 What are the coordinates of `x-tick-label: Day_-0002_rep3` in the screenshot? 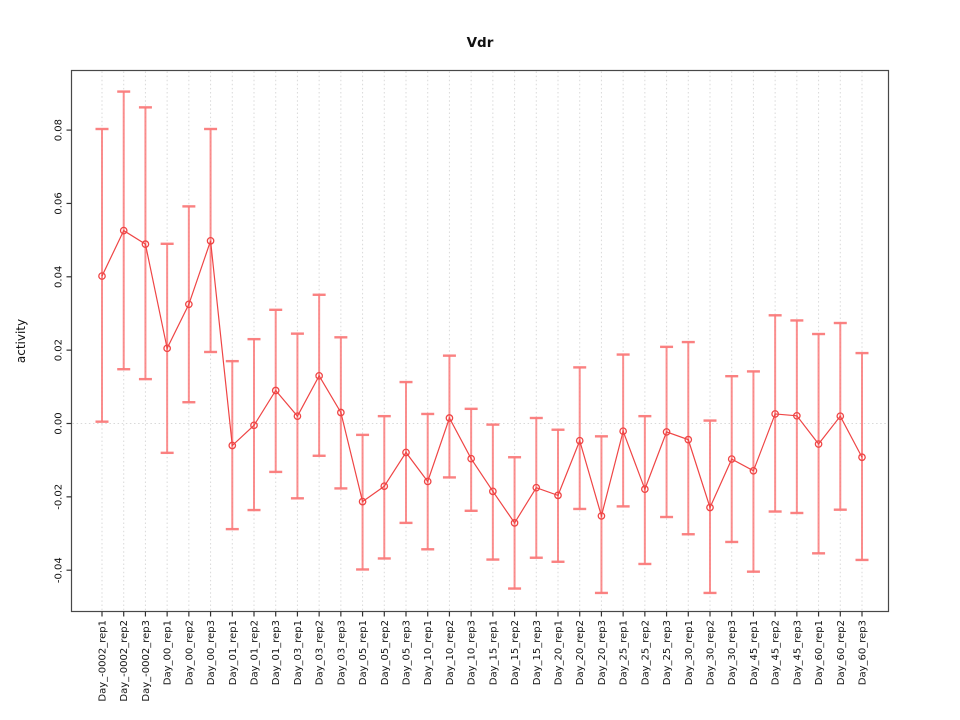 It's located at (146, 661).